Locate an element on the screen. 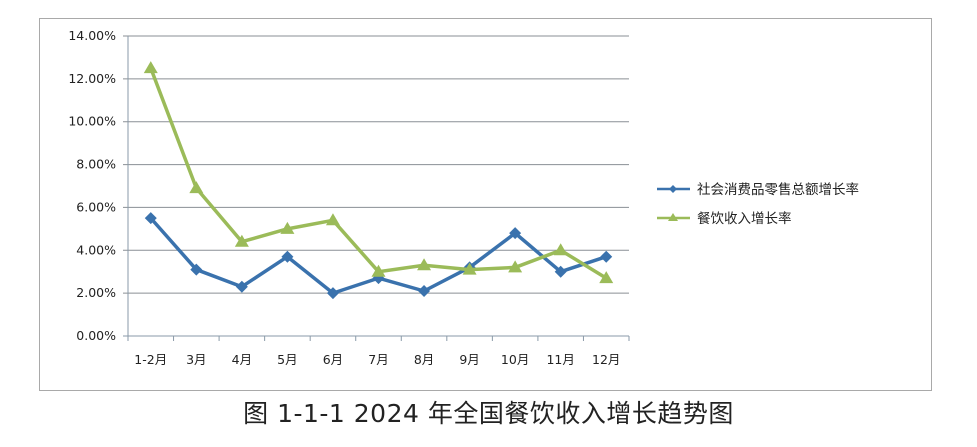  x-tick-label: 4月 is located at coordinates (242, 359).